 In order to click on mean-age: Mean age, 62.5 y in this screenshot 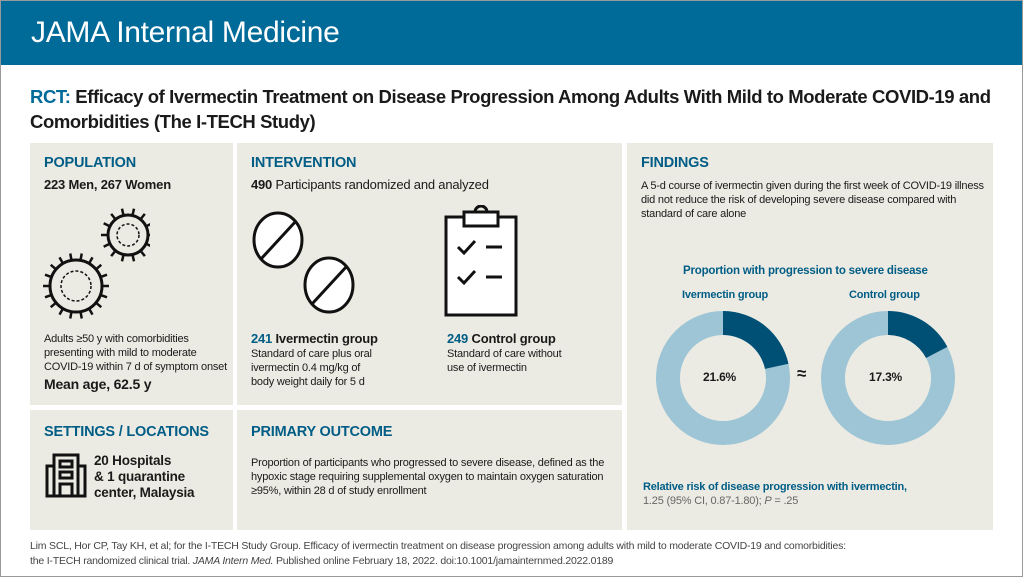, I will do `click(98, 384)`.